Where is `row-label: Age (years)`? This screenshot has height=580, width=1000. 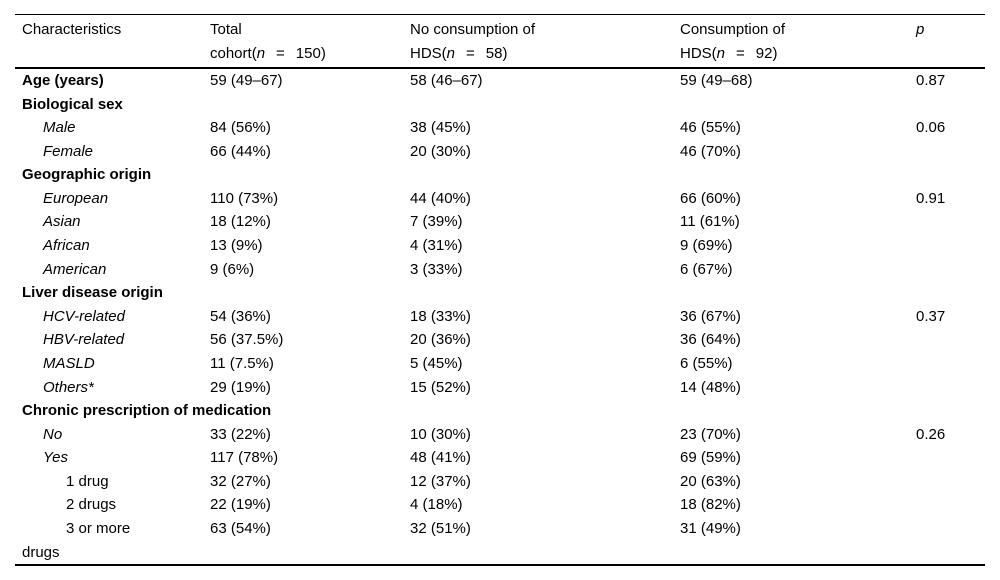
row-label: Age (years) is located at coordinates (63, 80).